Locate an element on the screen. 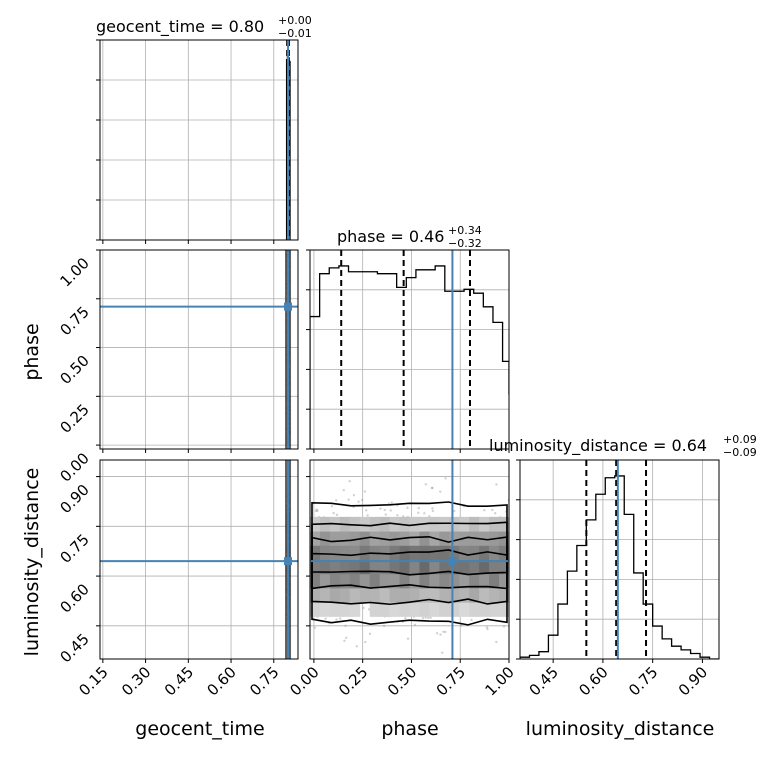  title-phase-plus: +0.34 is located at coordinates (465, 230).